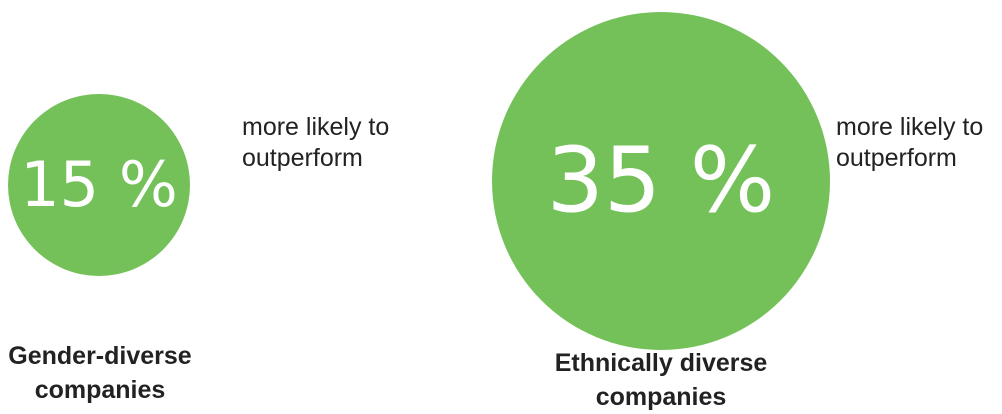 Image resolution: width=1002 pixels, height=414 pixels. Describe the element at coordinates (332, 143) in the screenshot. I see `gender-diverse-caption: more likely to outperform` at that location.